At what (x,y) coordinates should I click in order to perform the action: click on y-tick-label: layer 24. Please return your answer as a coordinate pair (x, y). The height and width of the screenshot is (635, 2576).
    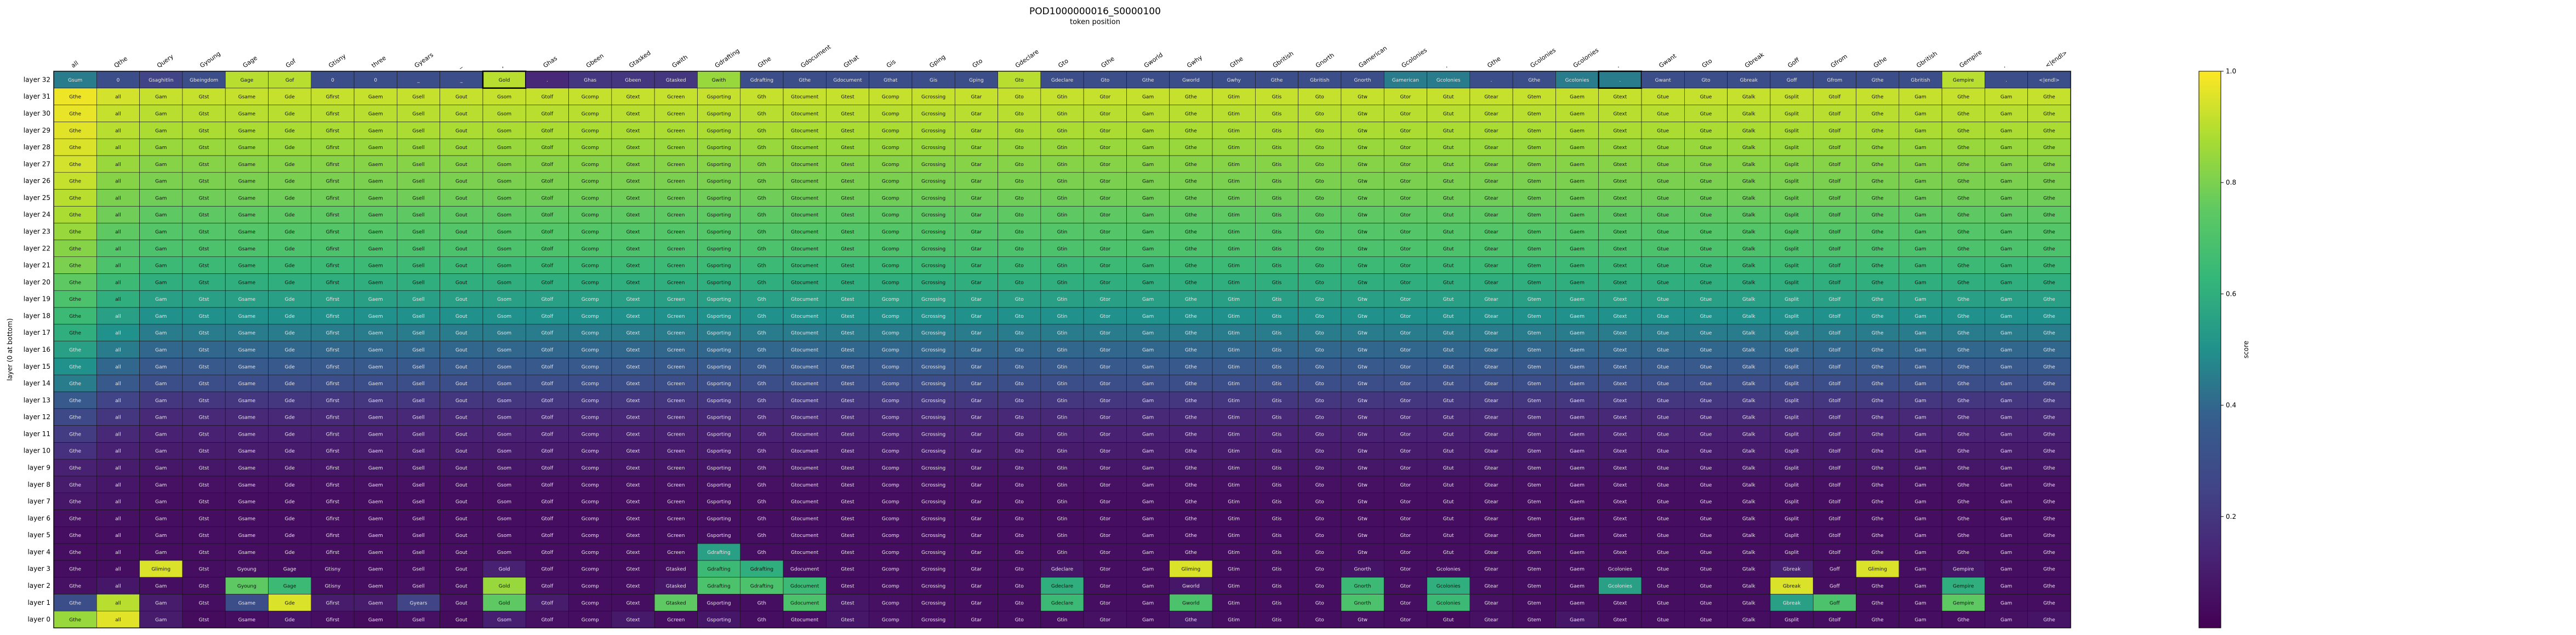
    Looking at the image, I should click on (37, 215).